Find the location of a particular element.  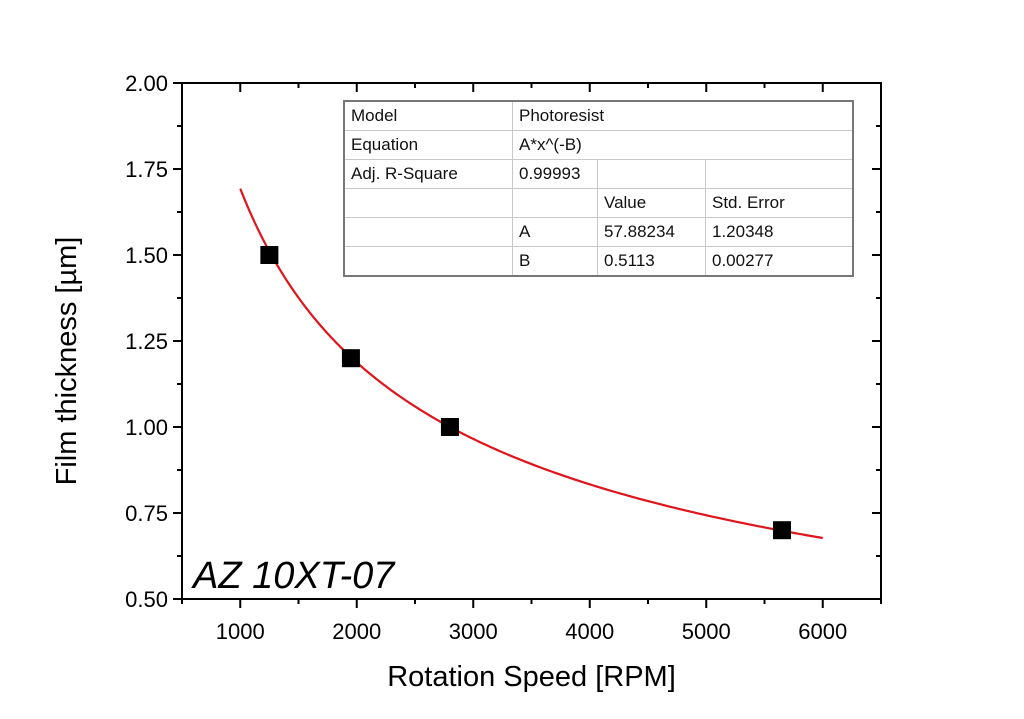

table-cell: A is located at coordinates (555, 232).